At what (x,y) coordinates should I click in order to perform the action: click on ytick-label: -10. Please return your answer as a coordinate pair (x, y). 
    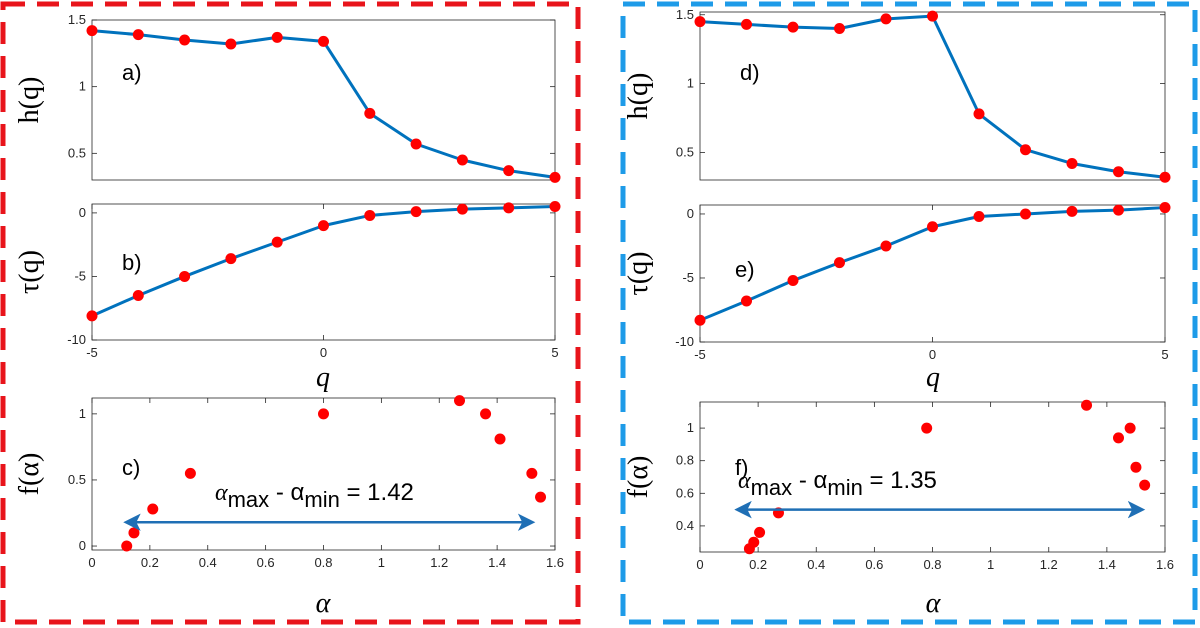
    Looking at the image, I should click on (684, 341).